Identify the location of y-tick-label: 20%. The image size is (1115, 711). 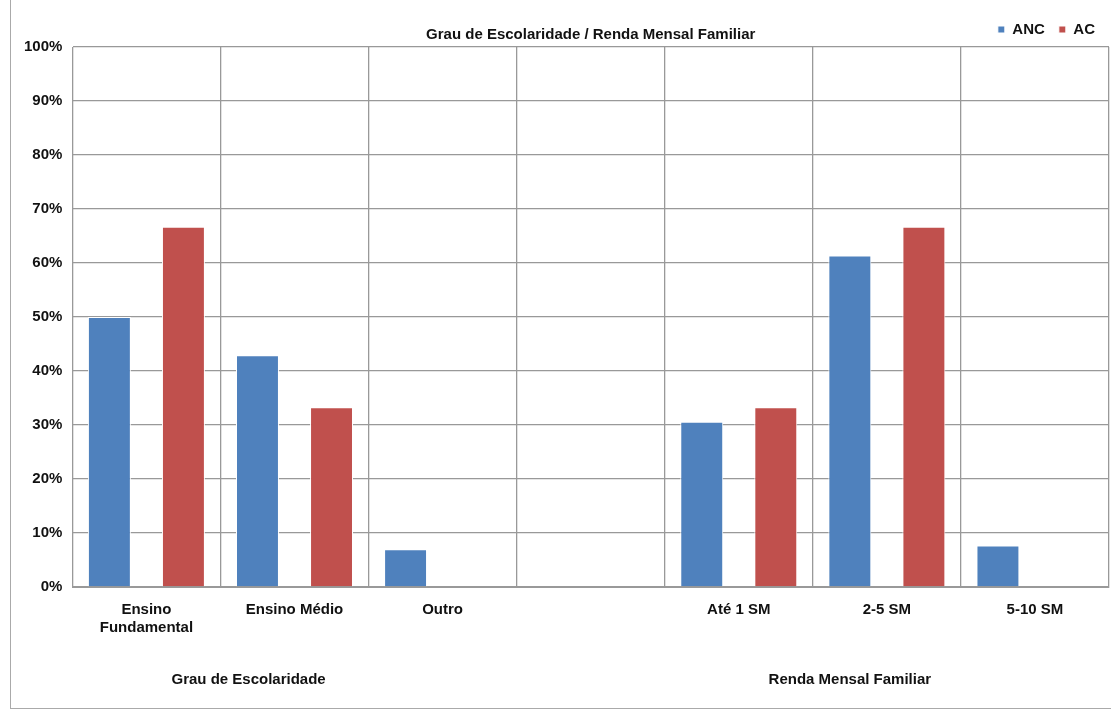
(47, 478).